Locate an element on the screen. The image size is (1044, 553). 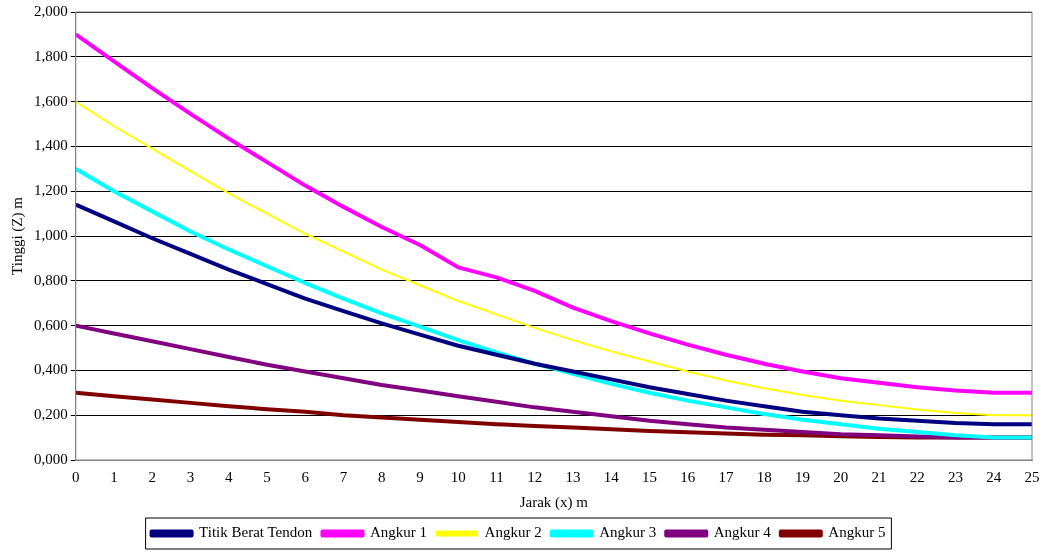
x-tick-label: 1 is located at coordinates (114, 476).